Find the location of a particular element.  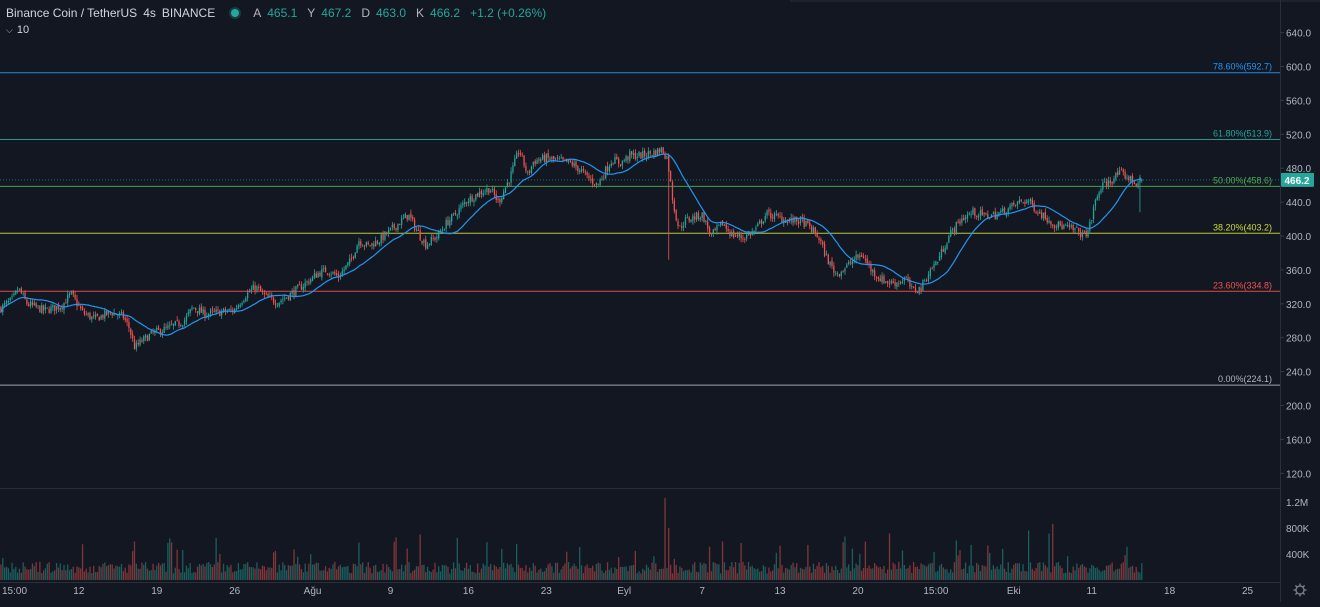

chevron-down-icon: ⌵ is located at coordinates (9, 29).